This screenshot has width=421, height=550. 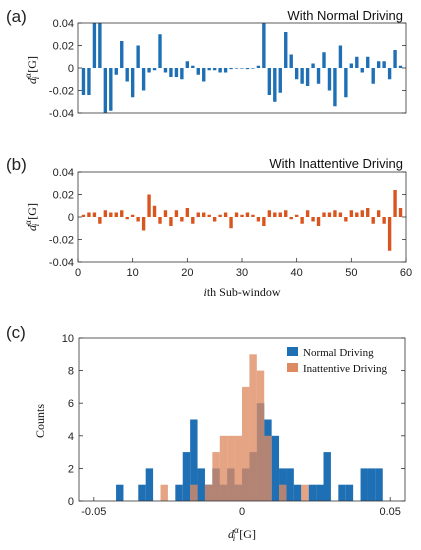 What do you see at coordinates (71, 469) in the screenshot?
I see `y-tick-label: 2` at bounding box center [71, 469].